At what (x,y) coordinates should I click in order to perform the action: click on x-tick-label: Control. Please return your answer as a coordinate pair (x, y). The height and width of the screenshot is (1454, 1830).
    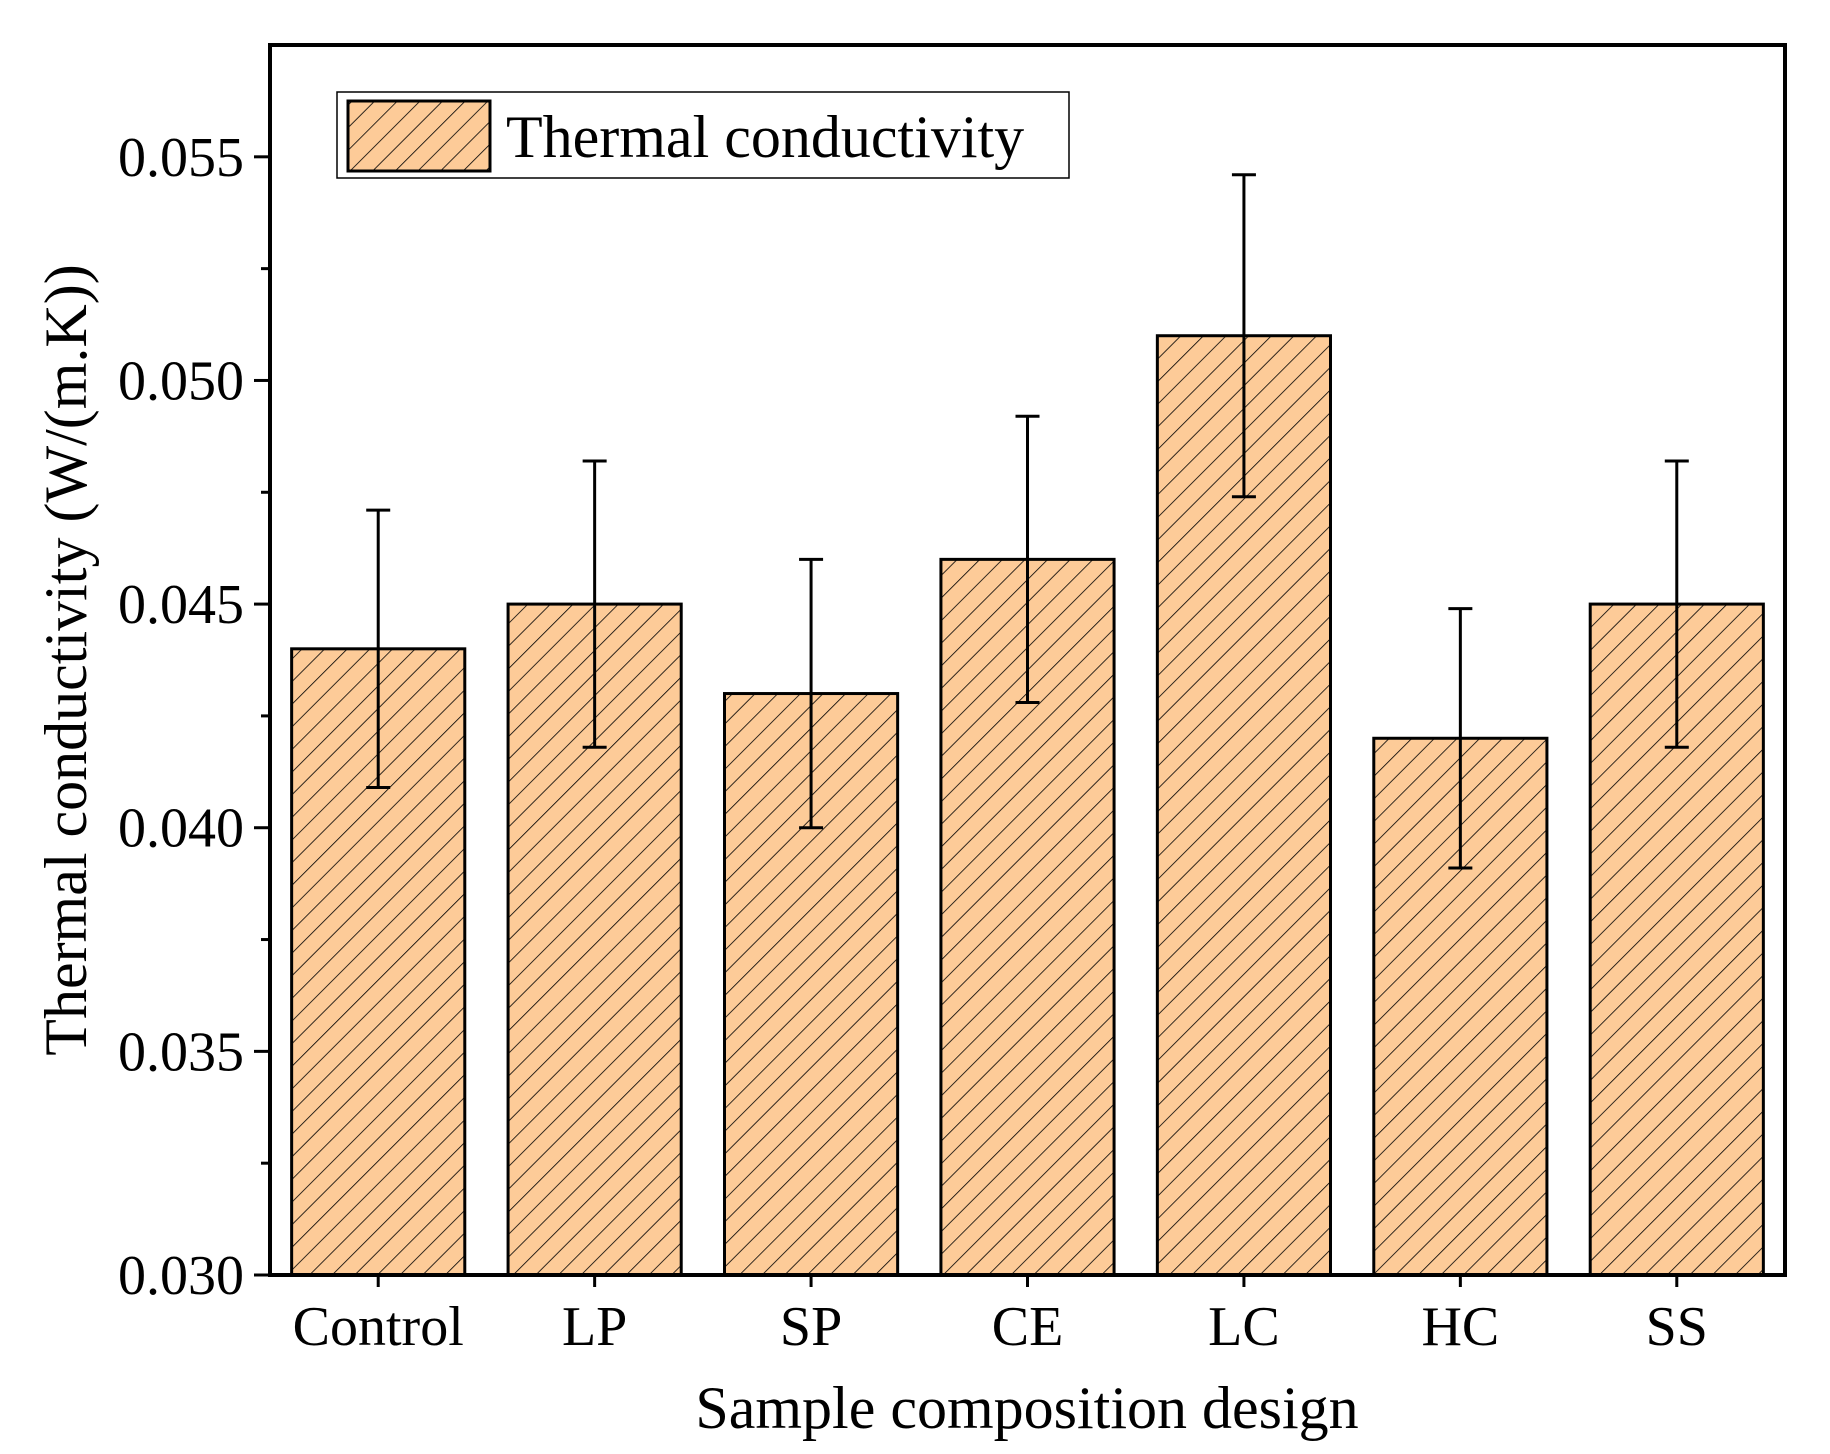
    Looking at the image, I should click on (378, 1327).